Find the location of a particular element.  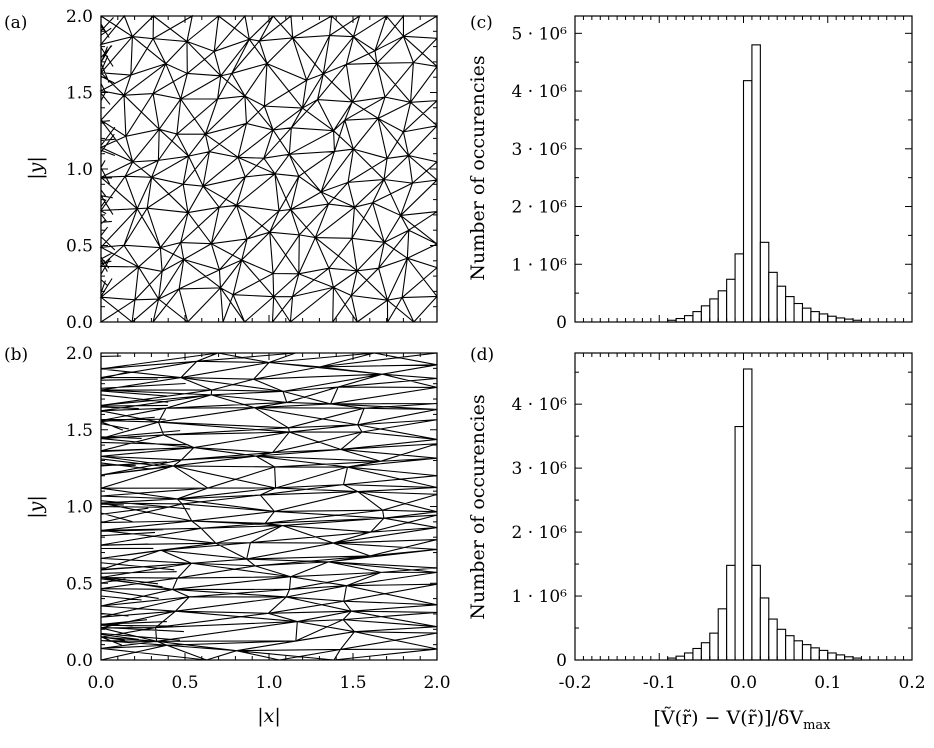

panel-d-bars is located at coordinates (765, 514).